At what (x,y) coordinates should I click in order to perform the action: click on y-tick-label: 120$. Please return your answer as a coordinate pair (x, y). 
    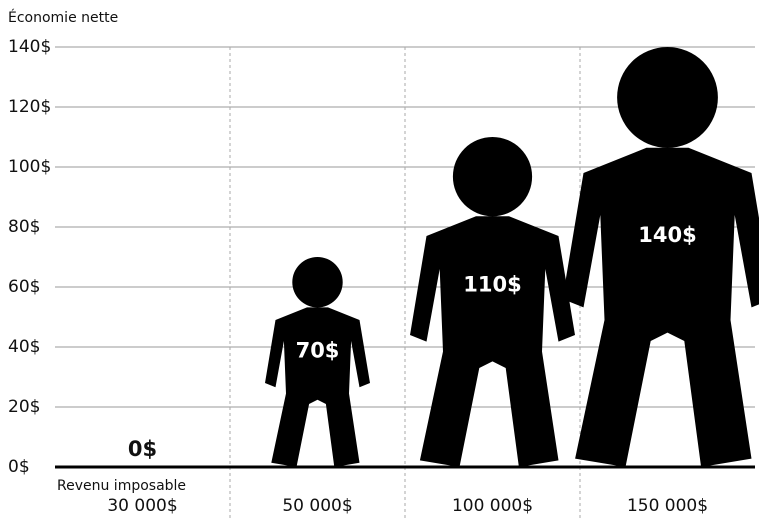
    Looking at the image, I should click on (29, 107).